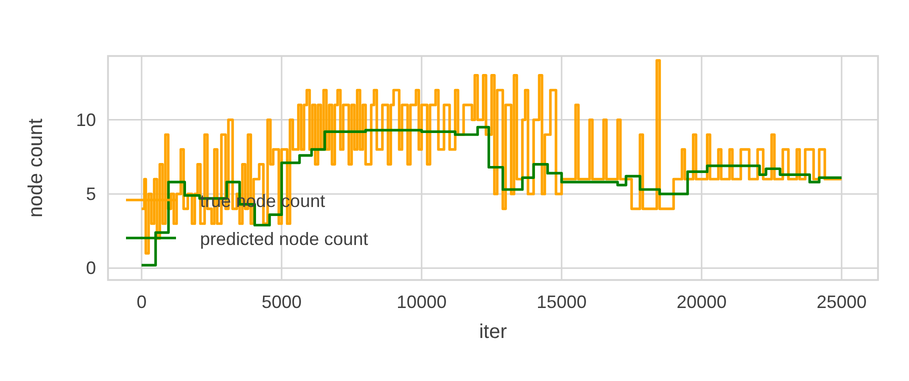 The height and width of the screenshot is (381, 909). Describe the element at coordinates (493, 332) in the screenshot. I see `x-axis-title: iter` at that location.